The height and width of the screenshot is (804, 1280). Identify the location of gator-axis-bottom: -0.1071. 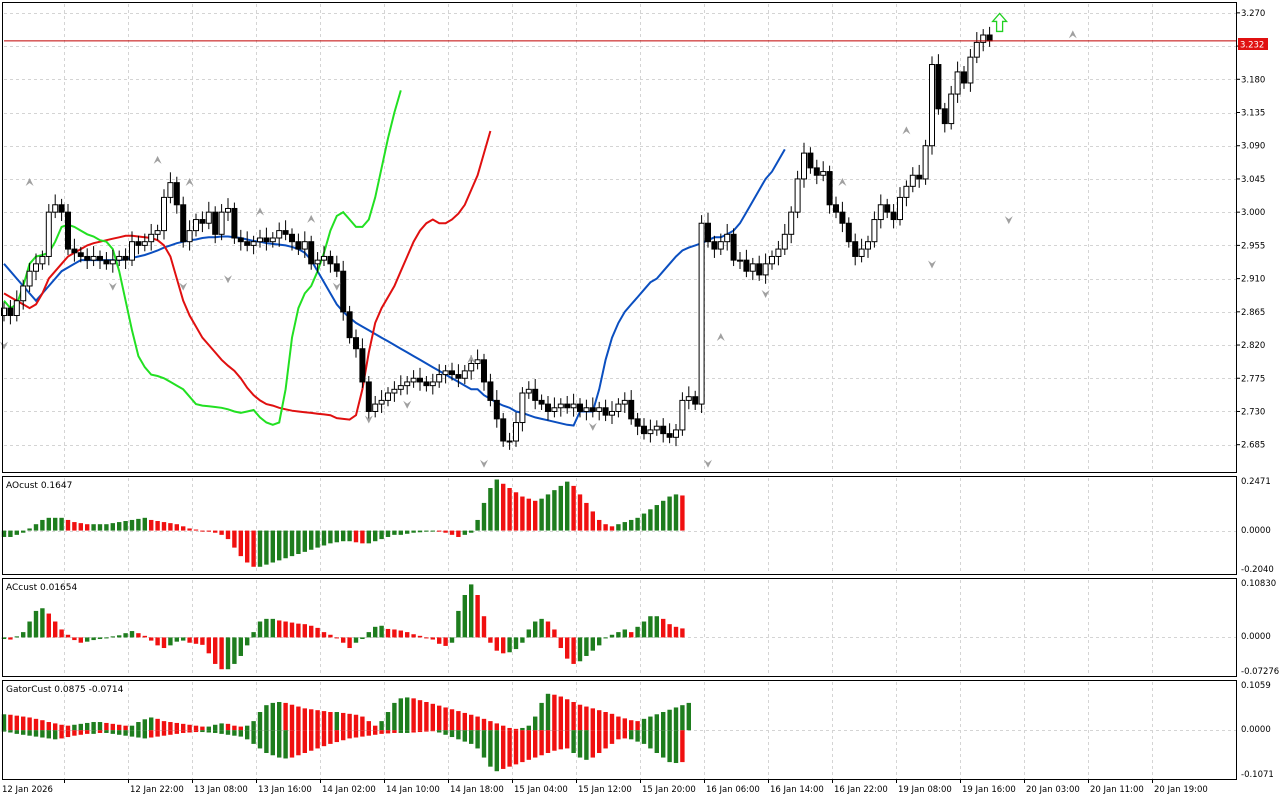
(1257, 775).